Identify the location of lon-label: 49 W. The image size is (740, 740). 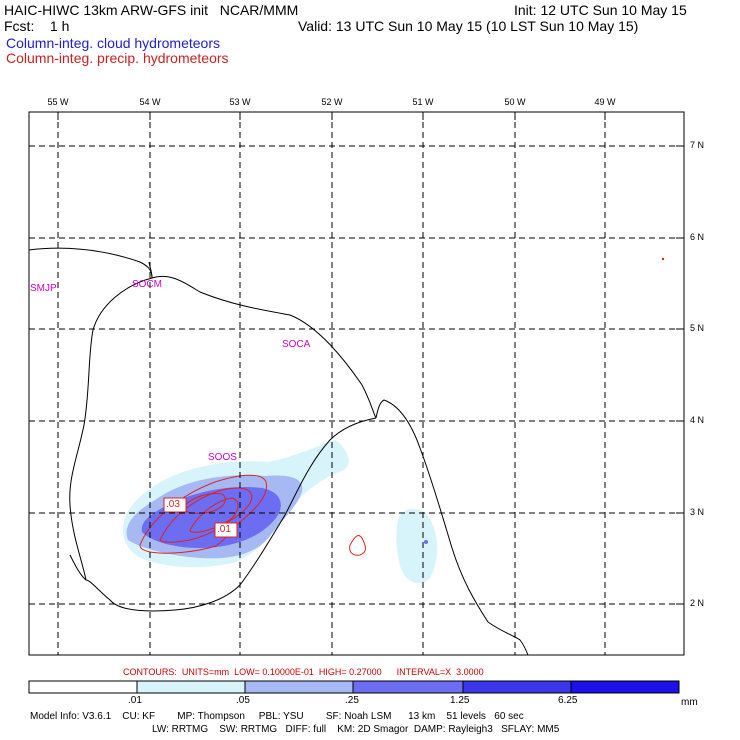
(605, 102).